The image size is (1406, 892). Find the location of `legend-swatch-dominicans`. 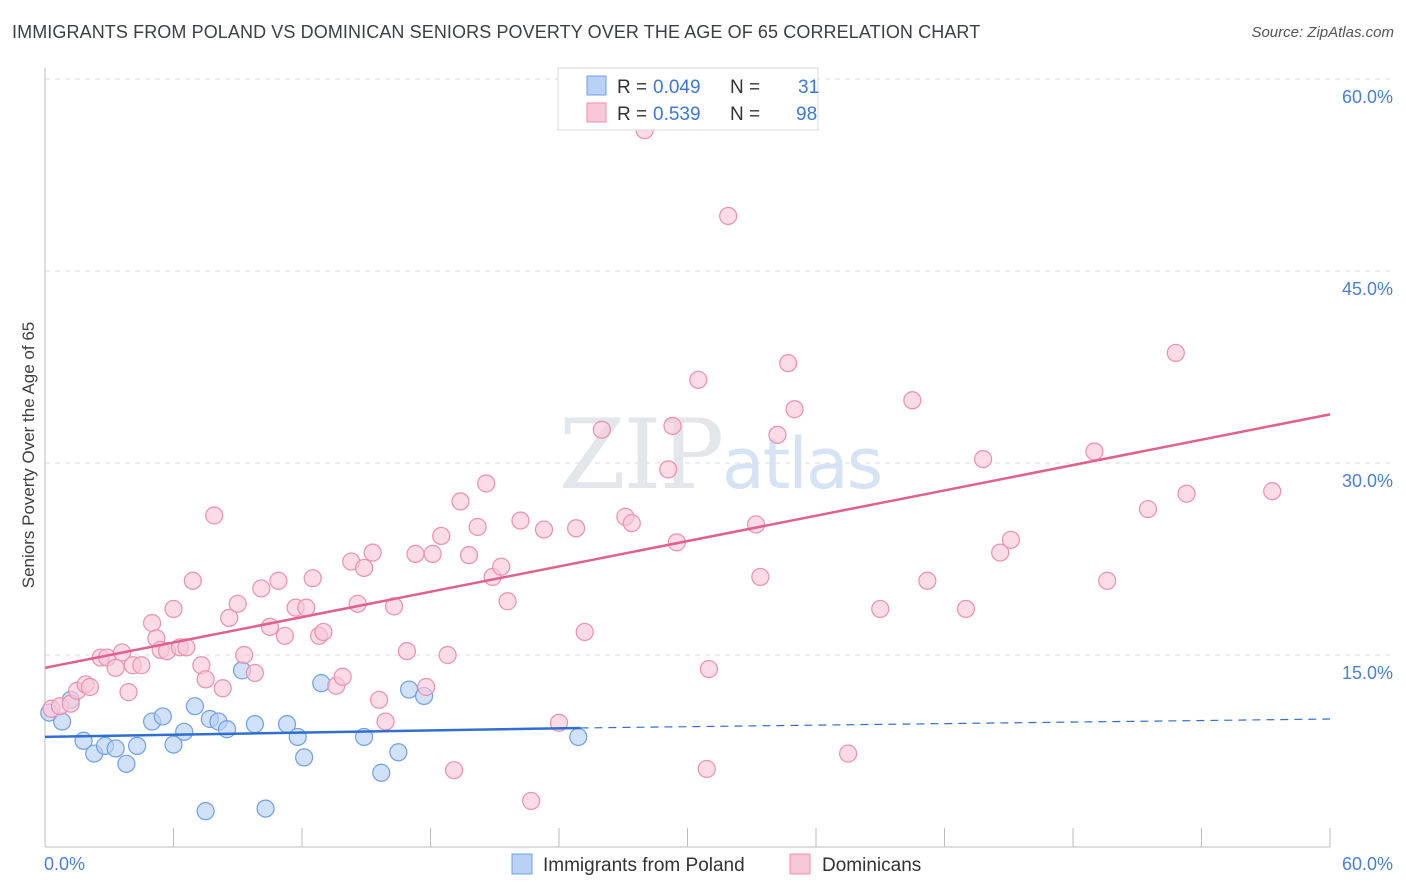

legend-swatch-dominicans is located at coordinates (596, 112).